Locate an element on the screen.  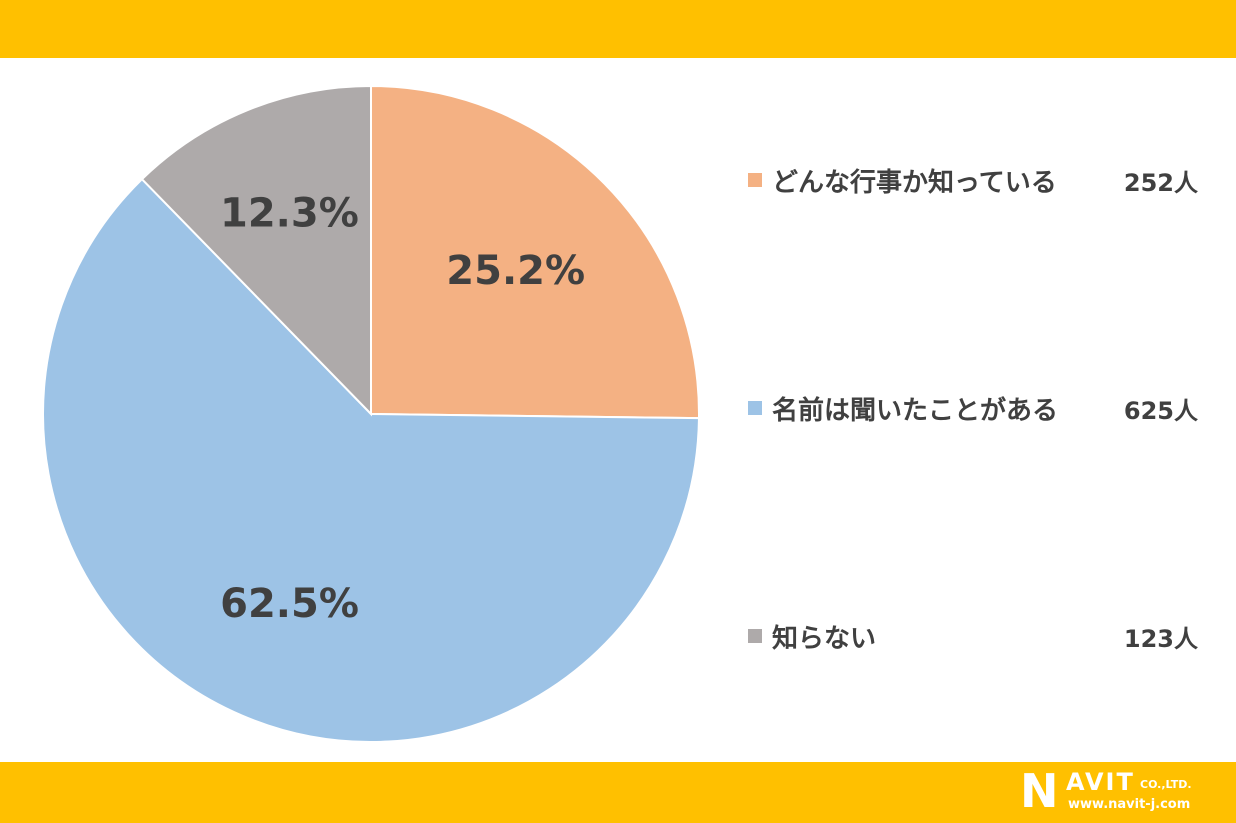
legend-label: 名前は聞いたことがある is located at coordinates (915, 410).